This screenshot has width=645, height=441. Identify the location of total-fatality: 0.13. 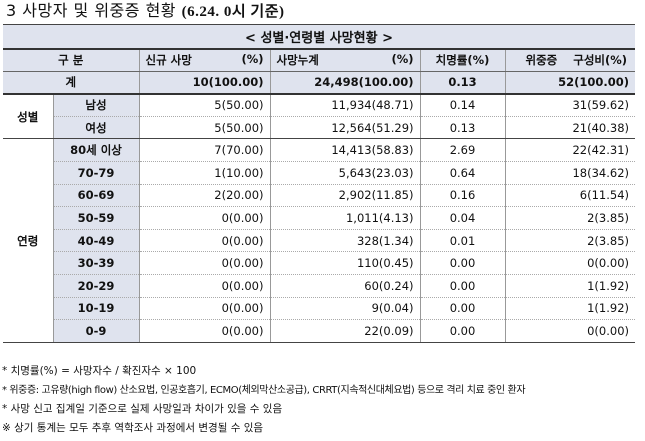
(462, 83).